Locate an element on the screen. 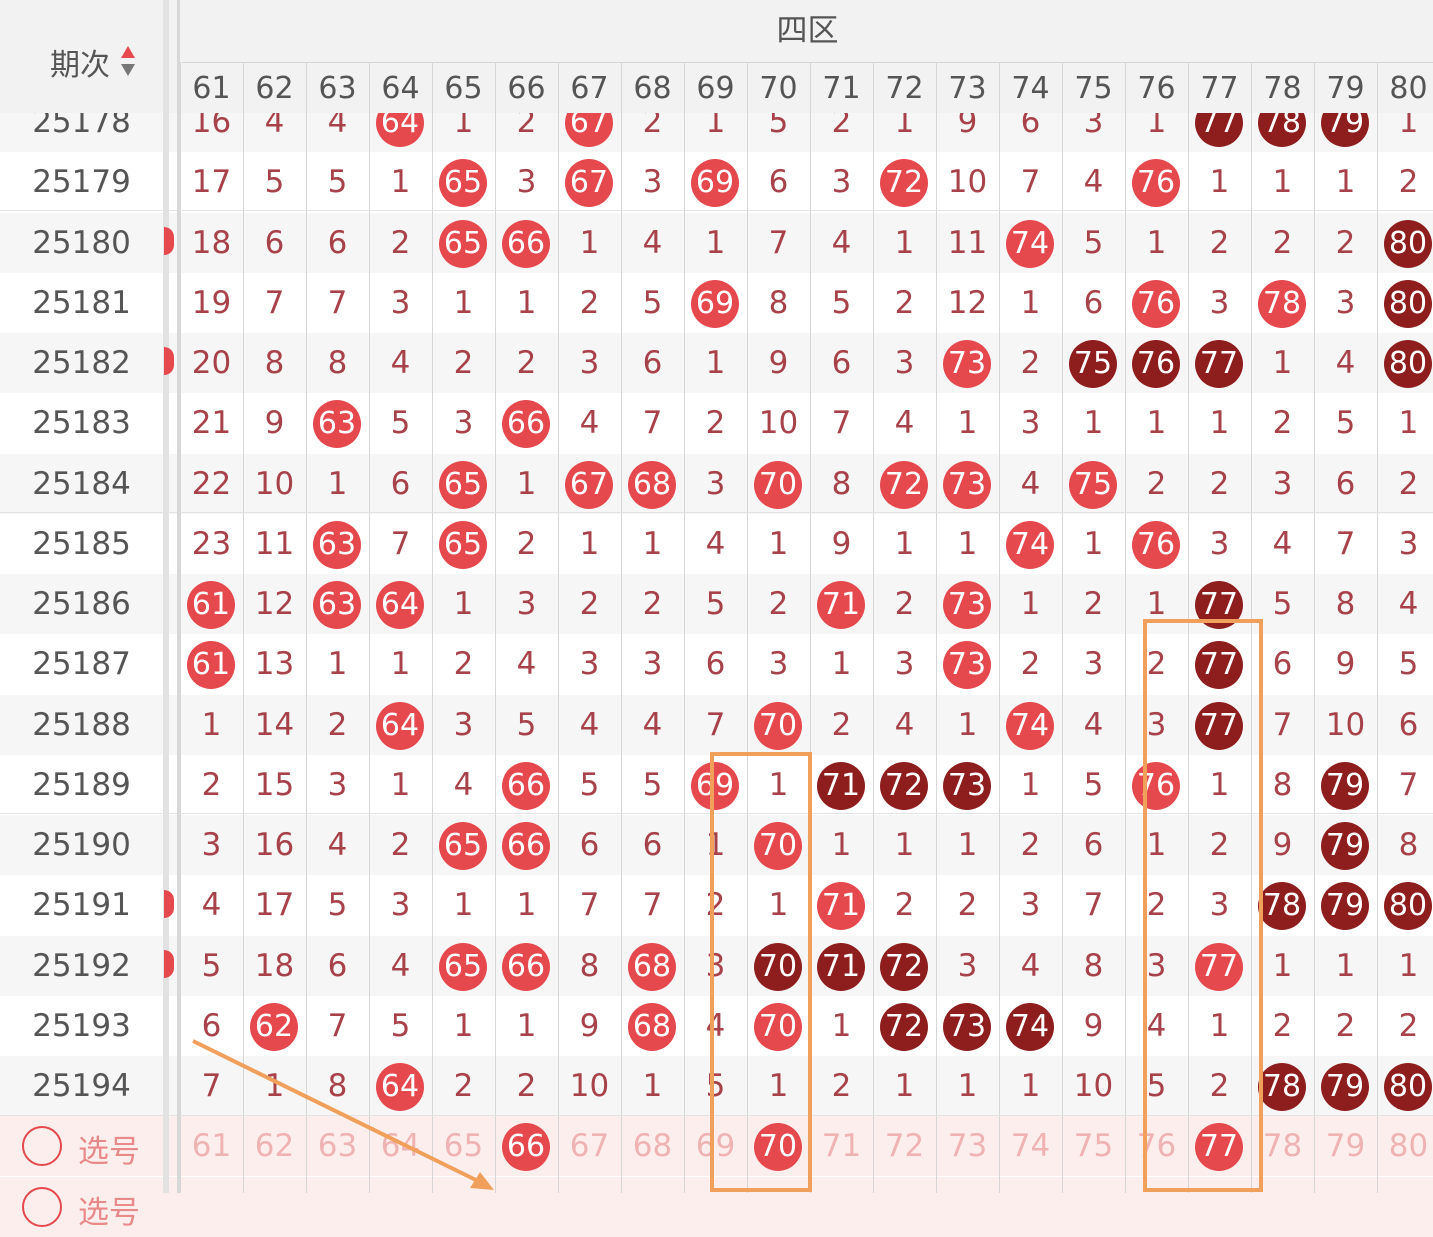 The height and width of the screenshot is (1237, 1433). drawn-number-ball: 65 is located at coordinates (463, 484).